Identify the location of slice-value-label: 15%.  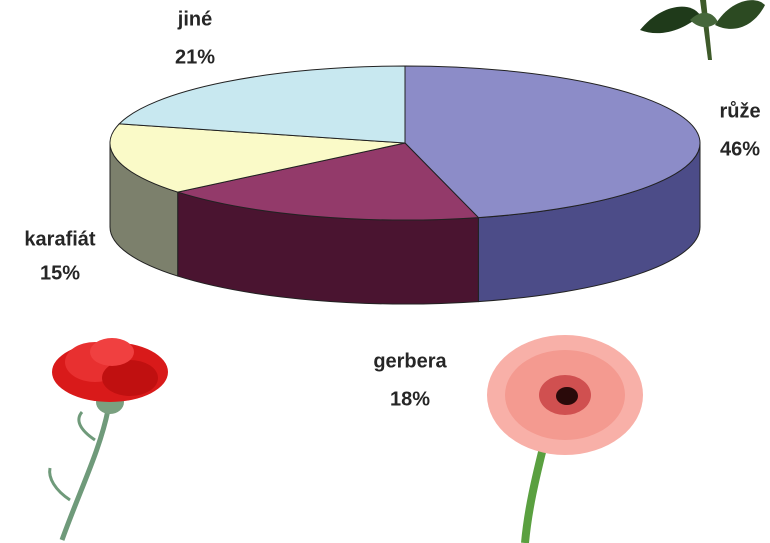
(60, 273).